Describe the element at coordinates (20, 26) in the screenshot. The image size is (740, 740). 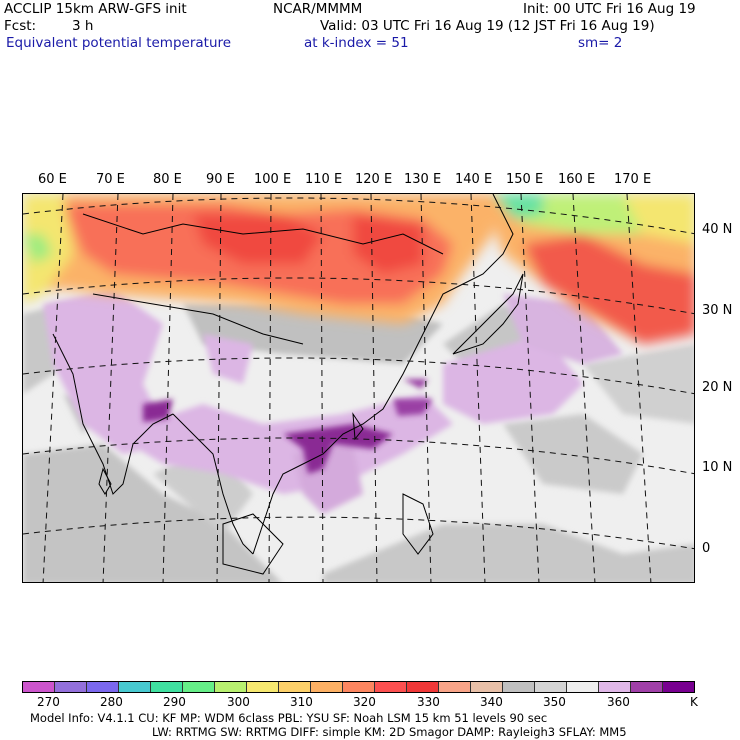
I see `forecast-label: Fcst:` at that location.